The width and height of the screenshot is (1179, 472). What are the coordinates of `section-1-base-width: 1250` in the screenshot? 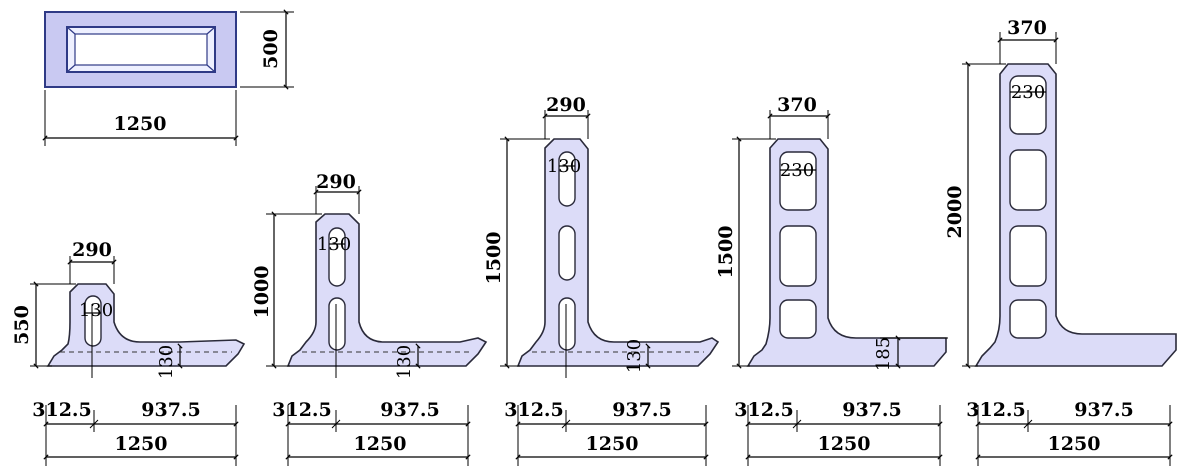 It's located at (141, 444).